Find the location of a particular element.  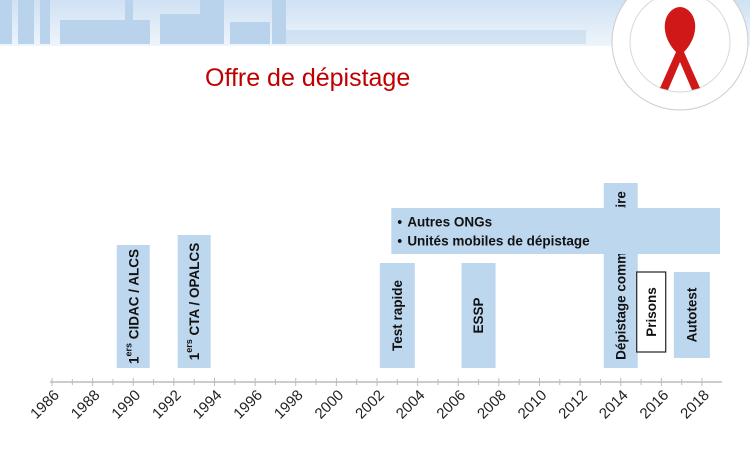

logo is located at coordinates (680, 55).